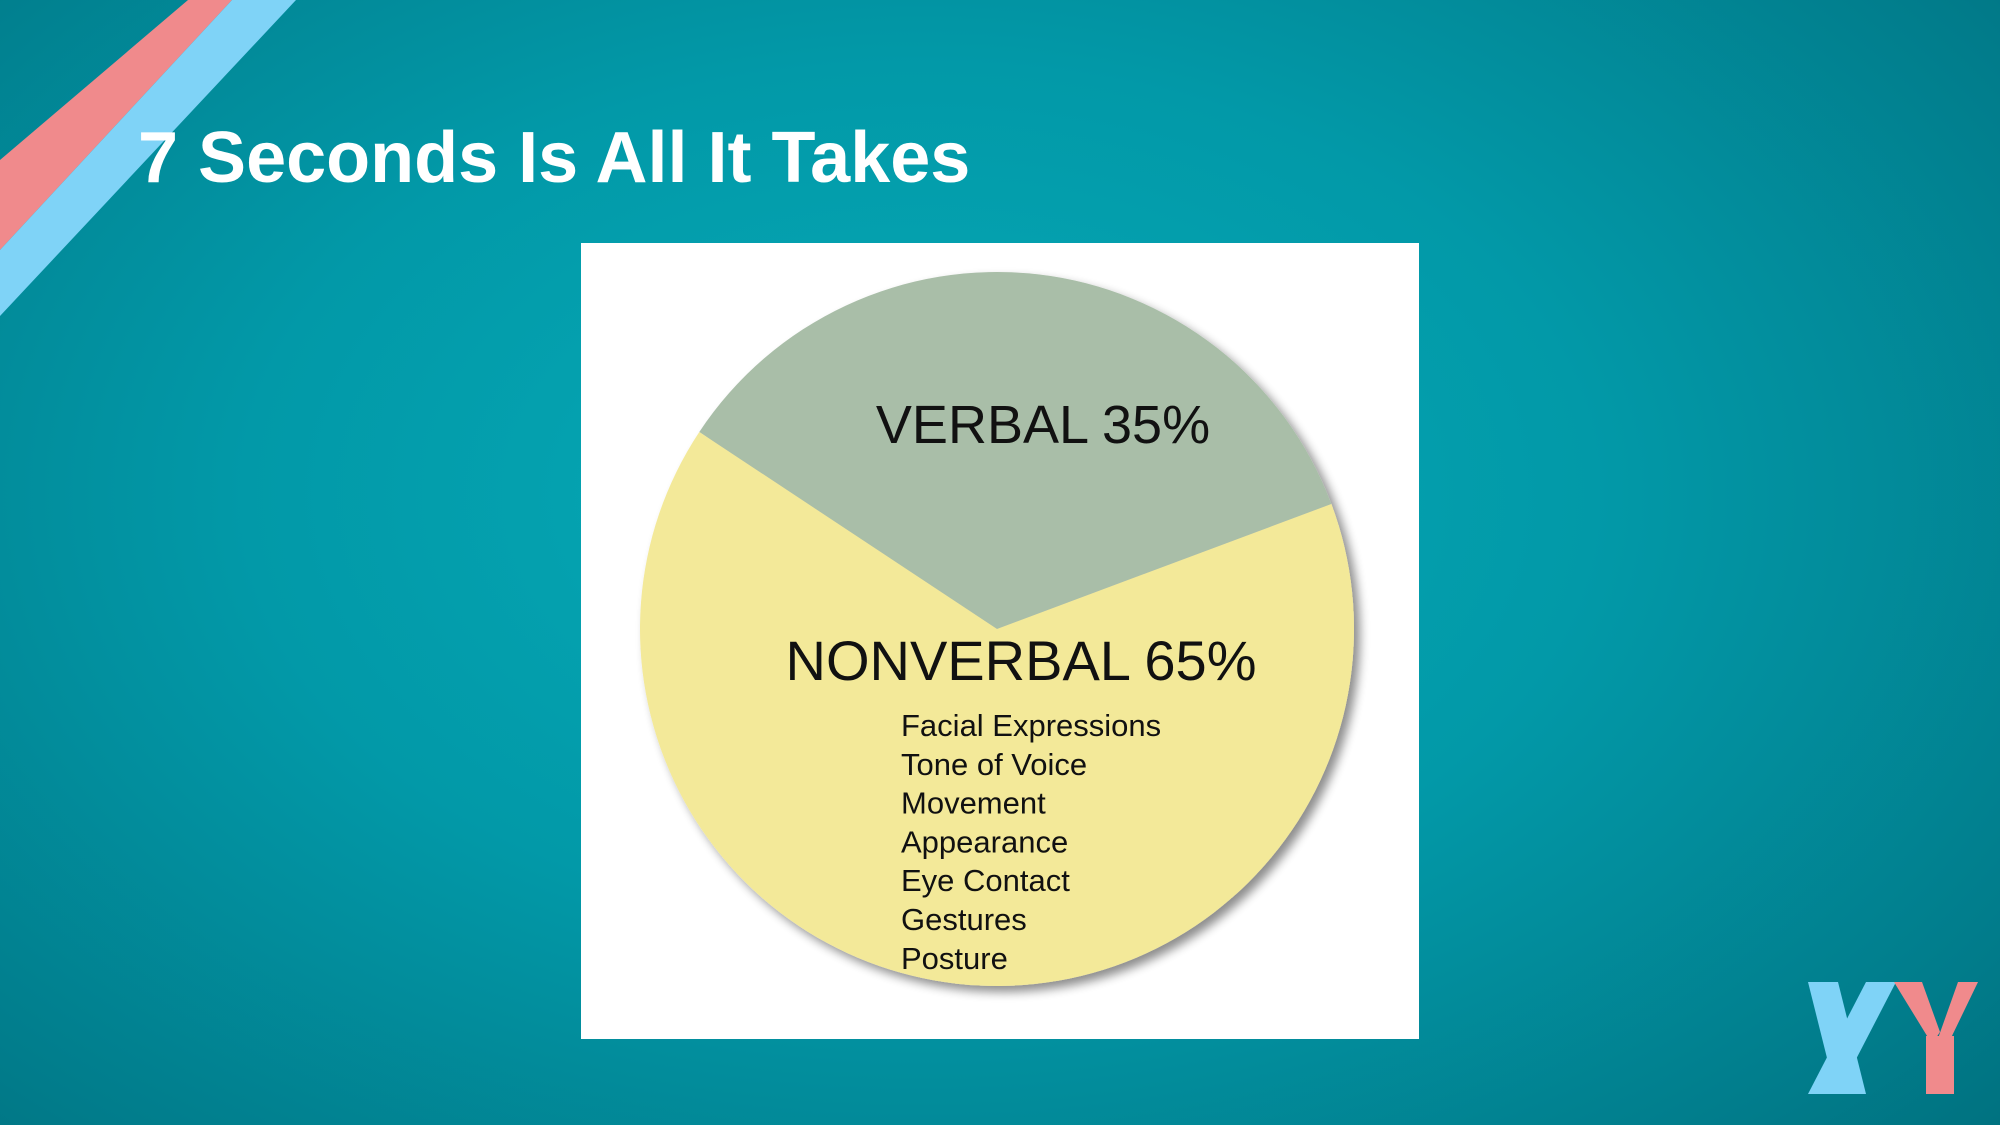  I want to click on nonverbal-factor-item: Eye Contact, so click(985, 880).